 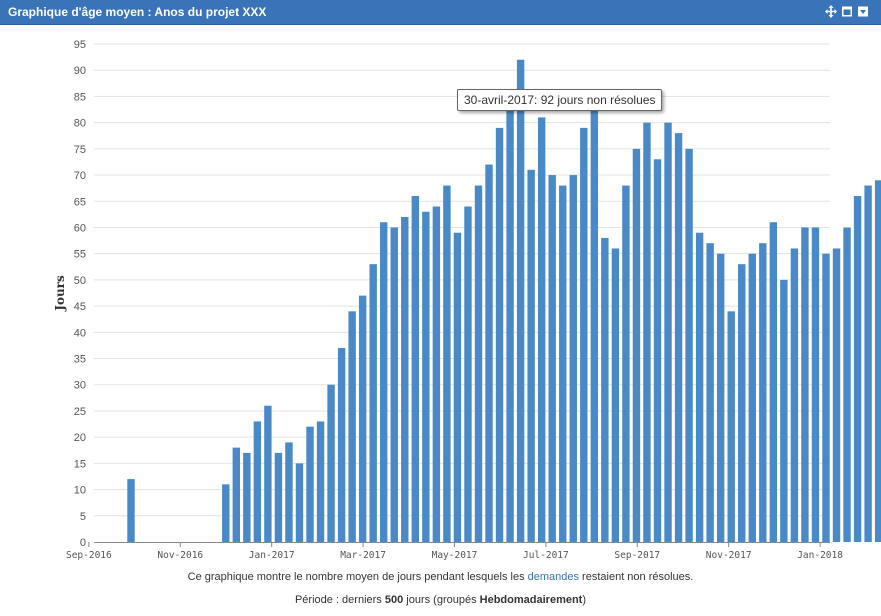 What do you see at coordinates (80, 333) in the screenshot?
I see `y-tick-label: 40` at bounding box center [80, 333].